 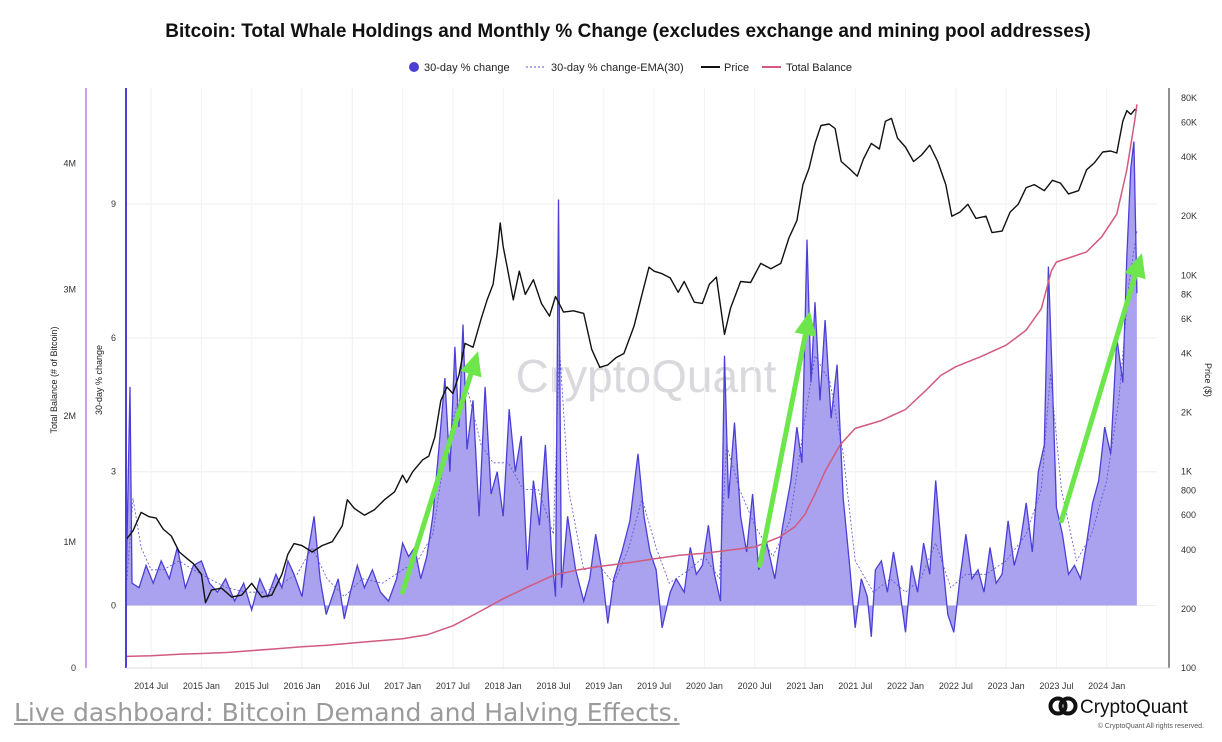 I want to click on price-tick-label: 8K, so click(x=1186, y=294).